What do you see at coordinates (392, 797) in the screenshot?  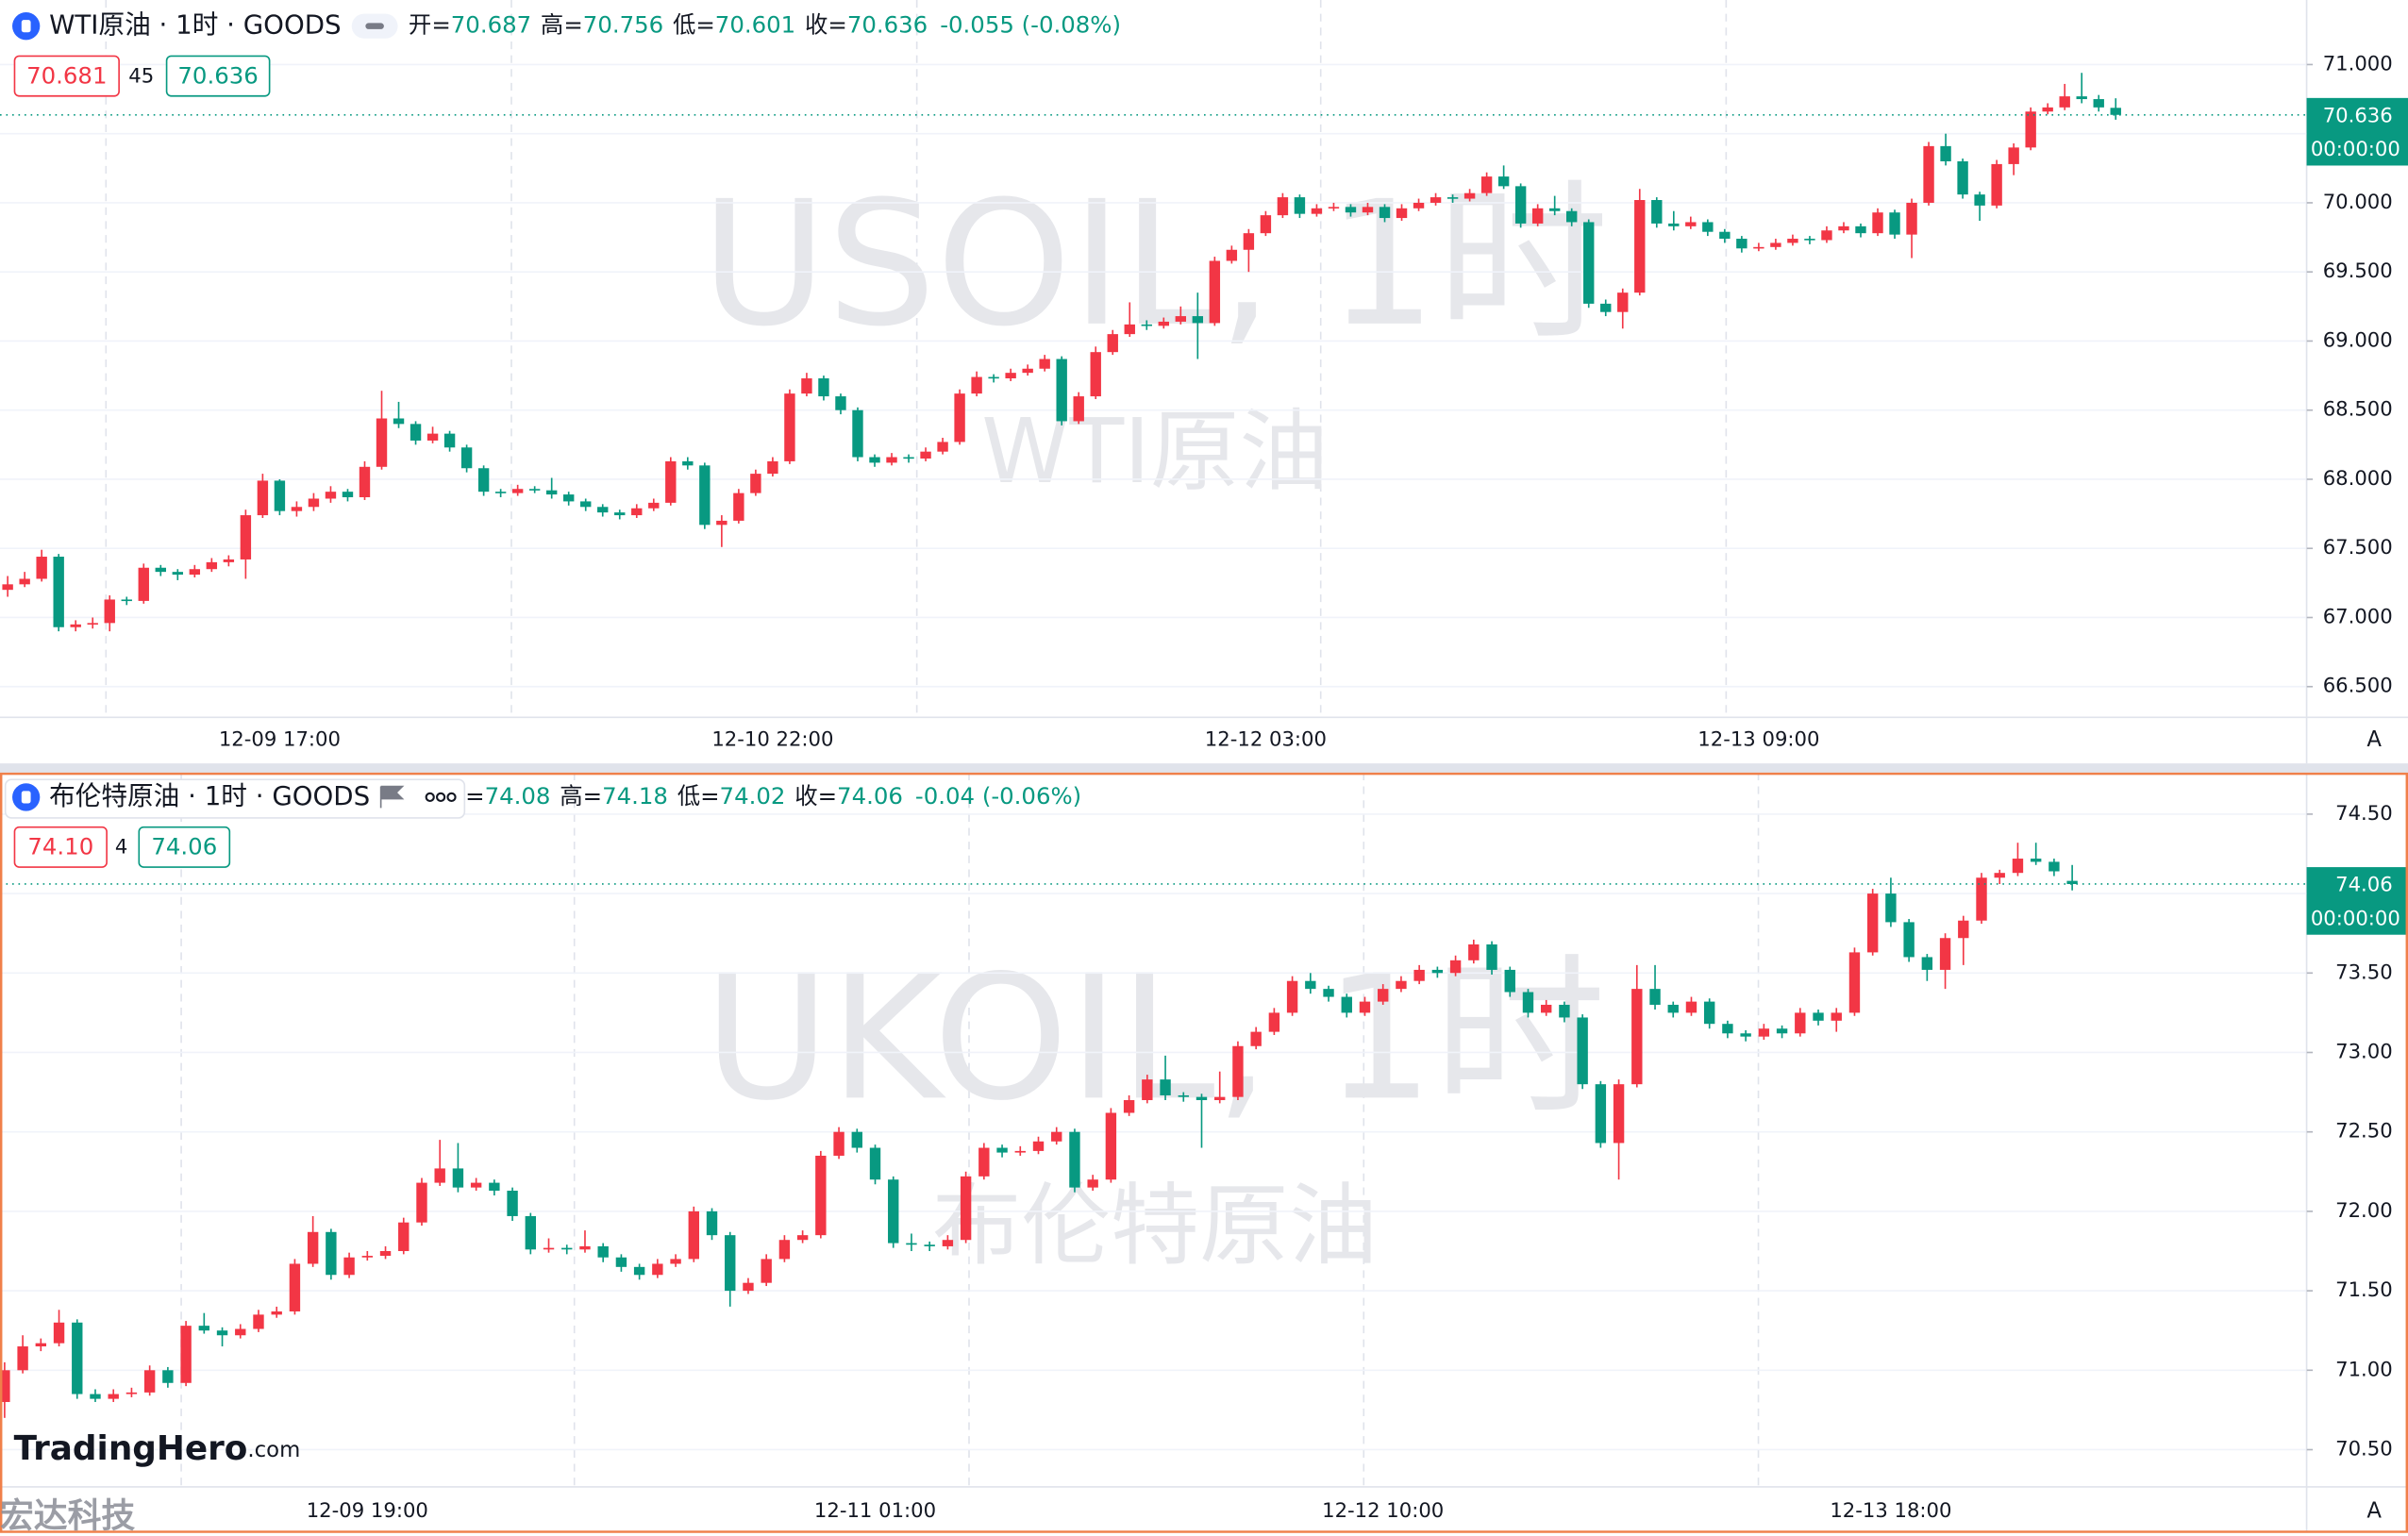 I see `flag-icon` at bounding box center [392, 797].